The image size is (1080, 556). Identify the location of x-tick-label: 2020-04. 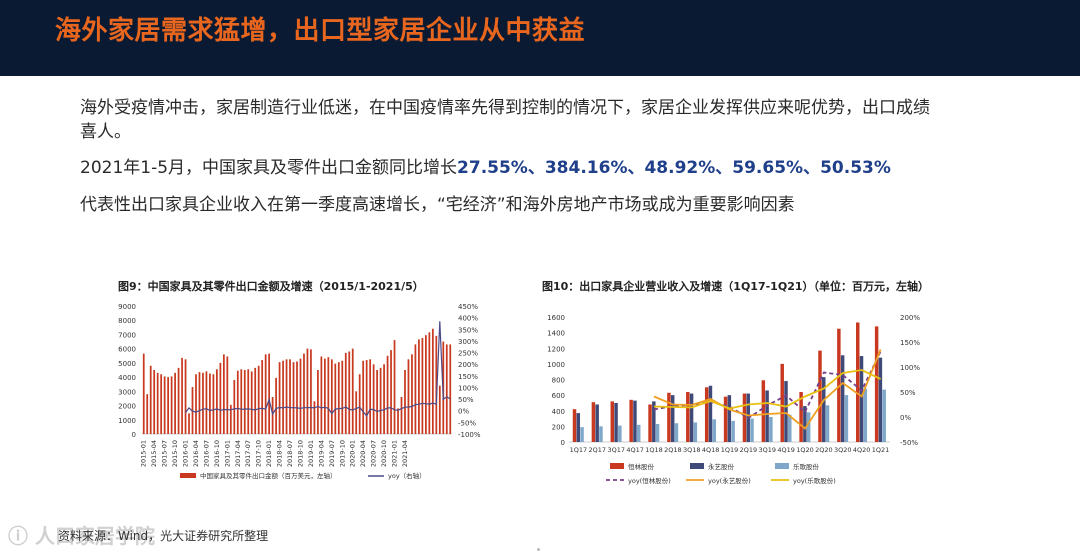
(363, 453).